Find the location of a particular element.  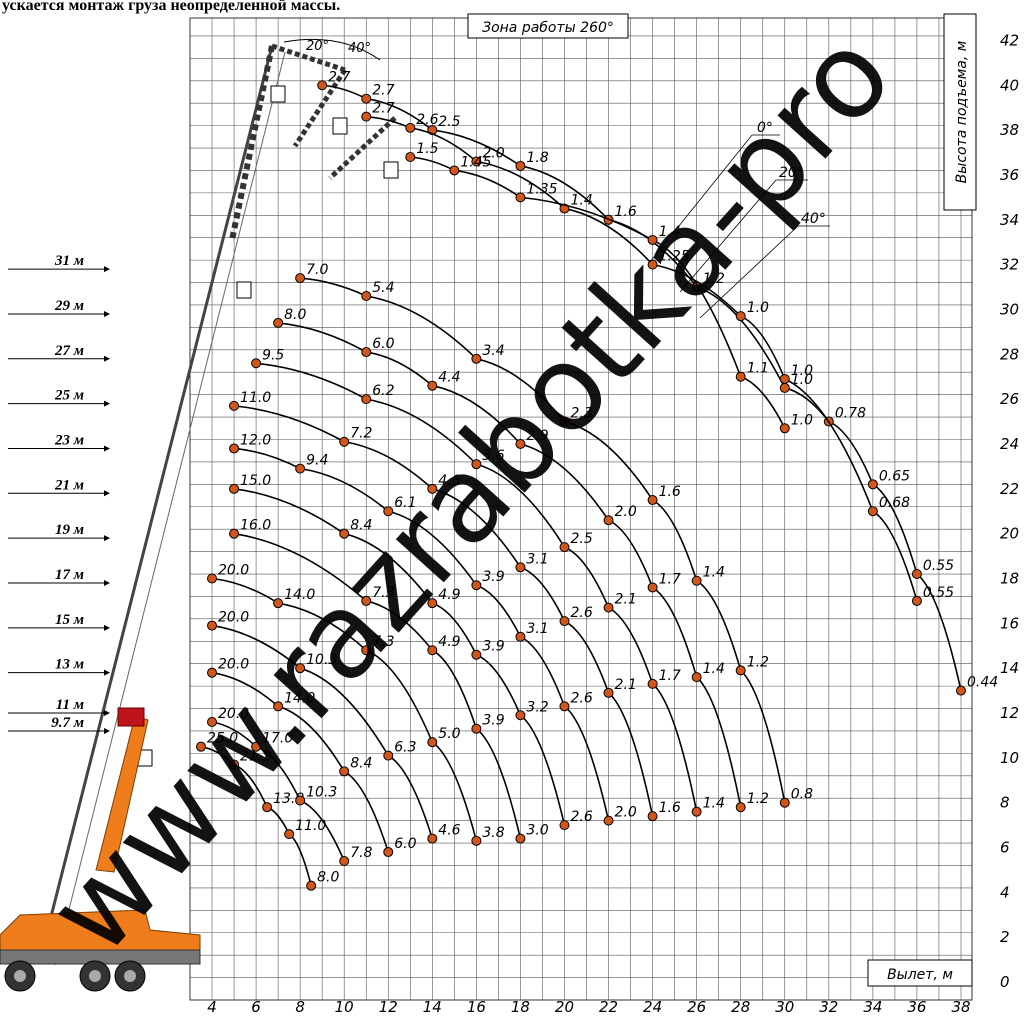

x-tick-label: 32 is located at coordinates (828, 1007).